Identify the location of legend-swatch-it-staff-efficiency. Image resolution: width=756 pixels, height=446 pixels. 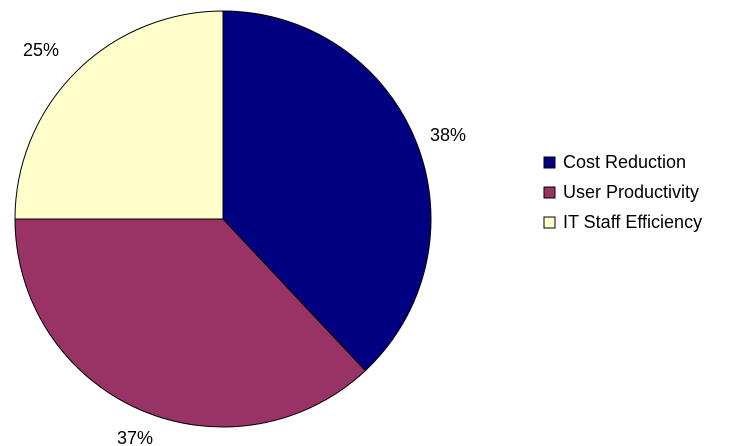
(549, 222).